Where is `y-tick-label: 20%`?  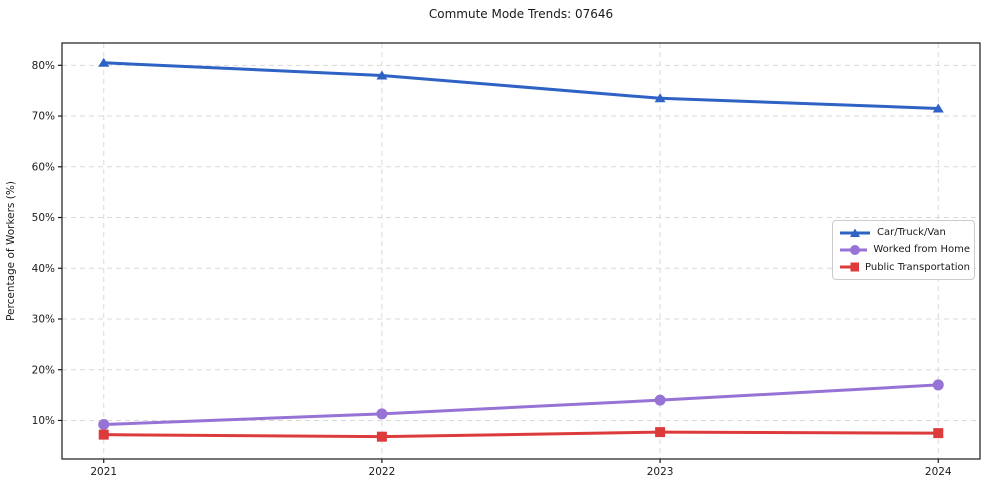 y-tick-label: 20% is located at coordinates (43, 370).